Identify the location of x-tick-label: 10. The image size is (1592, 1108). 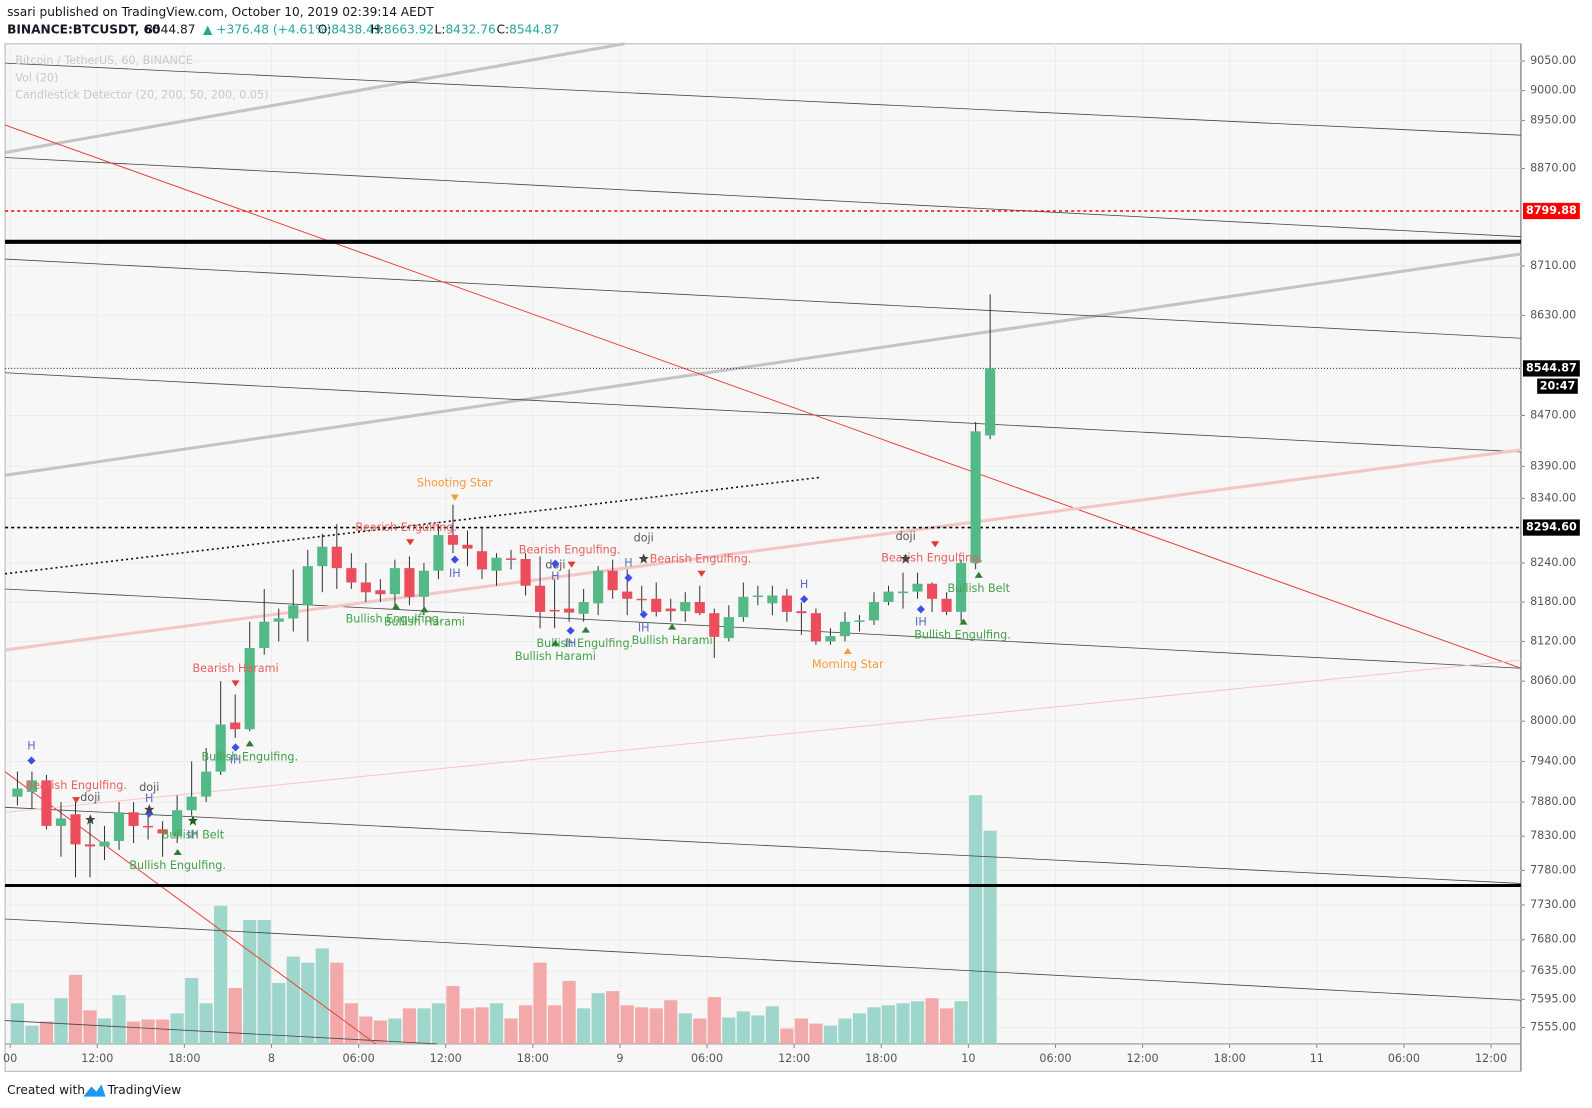
(968, 1058).